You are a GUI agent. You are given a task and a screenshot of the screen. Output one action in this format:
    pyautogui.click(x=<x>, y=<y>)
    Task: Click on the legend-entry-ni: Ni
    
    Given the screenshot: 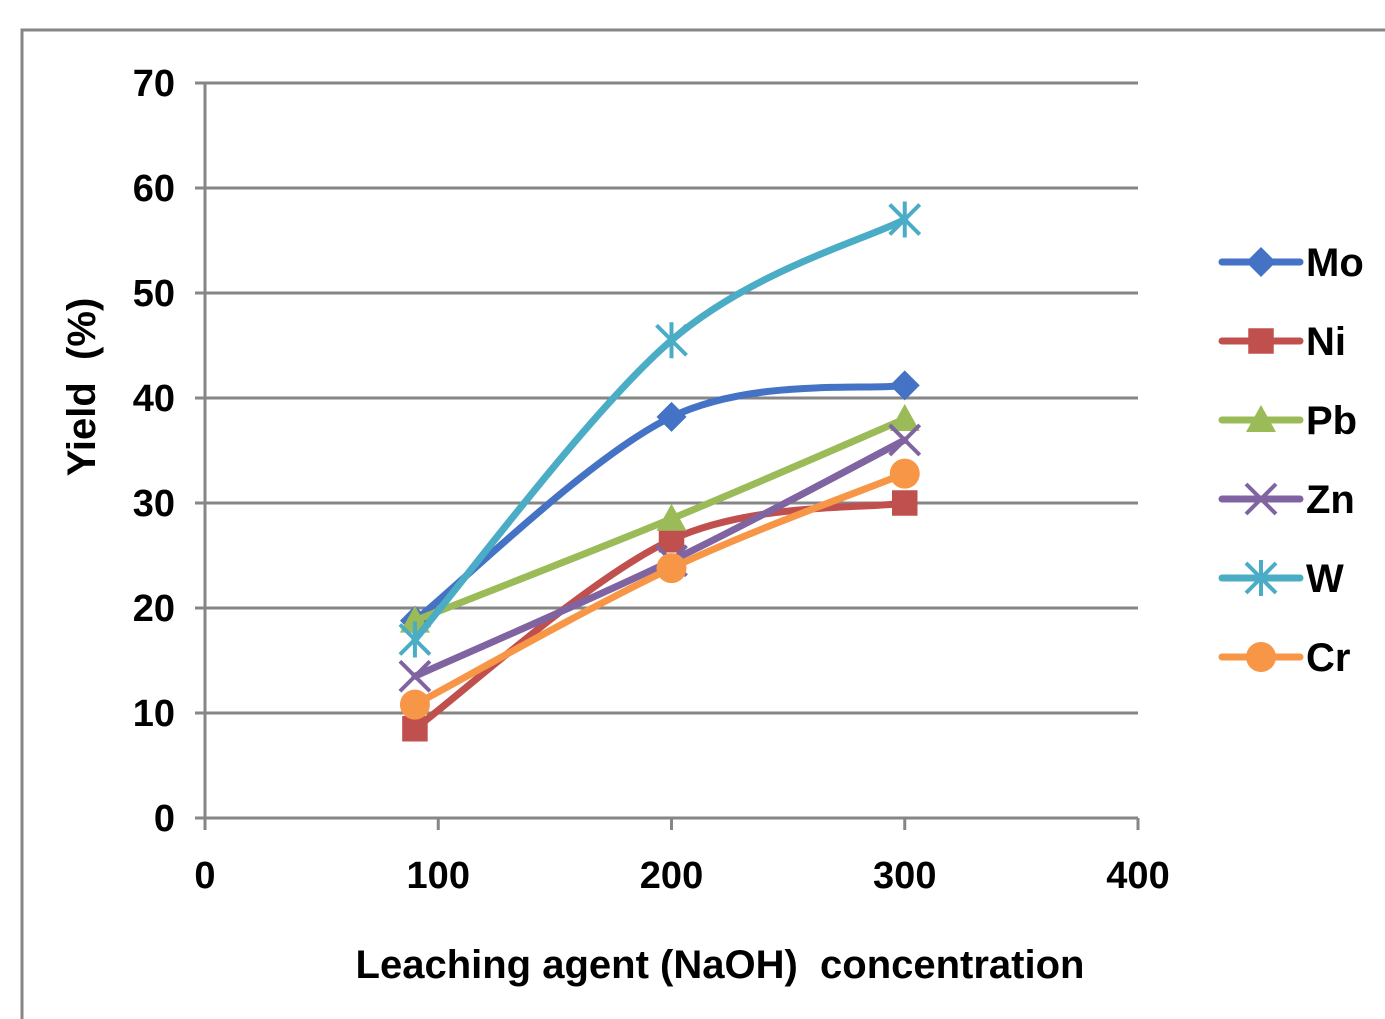 What is the action you would take?
    pyautogui.click(x=1282, y=342)
    